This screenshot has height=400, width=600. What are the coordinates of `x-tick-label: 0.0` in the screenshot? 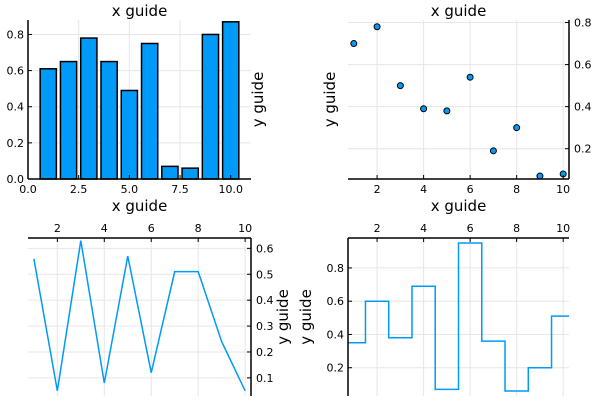 It's located at (28, 189).